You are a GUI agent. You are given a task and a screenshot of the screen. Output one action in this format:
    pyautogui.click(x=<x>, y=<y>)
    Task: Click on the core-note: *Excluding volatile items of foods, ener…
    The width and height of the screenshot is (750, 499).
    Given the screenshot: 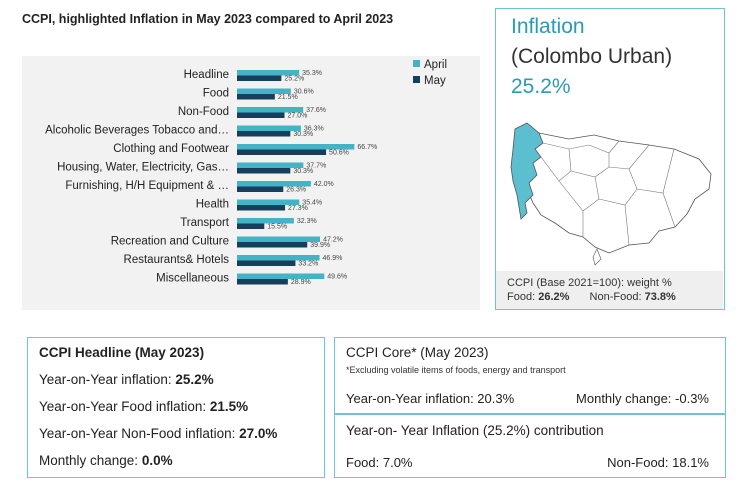 What is the action you would take?
    pyautogui.click(x=456, y=370)
    